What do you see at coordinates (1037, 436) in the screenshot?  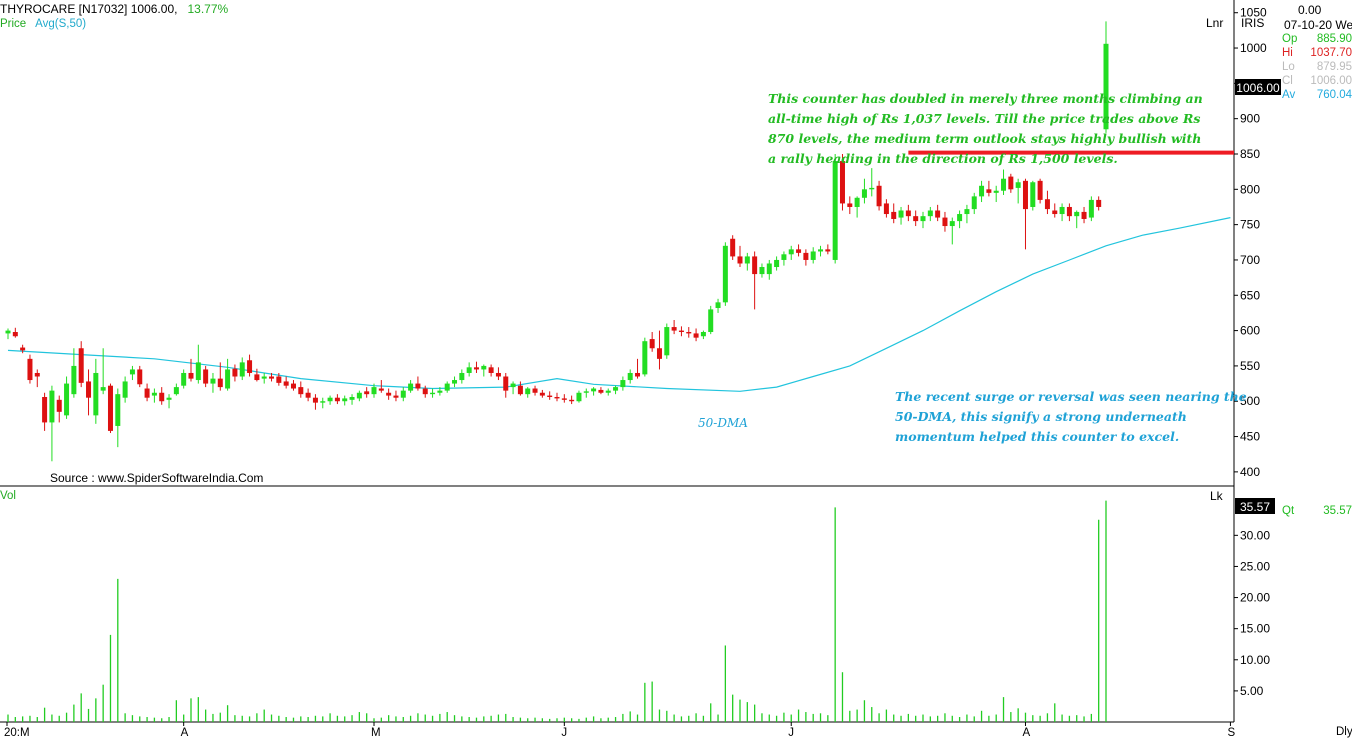 I see `annotation-bottom-line: momentum helped this counter to excel.` at bounding box center [1037, 436].